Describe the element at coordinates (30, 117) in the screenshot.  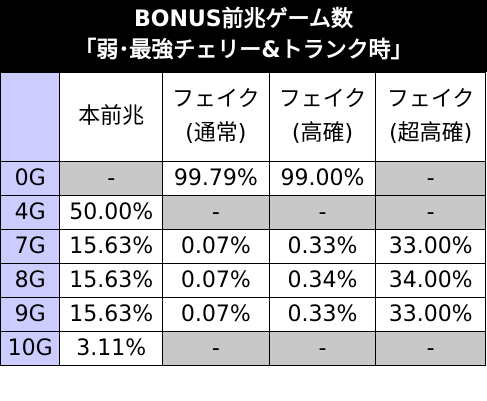
I see `corner-cell` at that location.